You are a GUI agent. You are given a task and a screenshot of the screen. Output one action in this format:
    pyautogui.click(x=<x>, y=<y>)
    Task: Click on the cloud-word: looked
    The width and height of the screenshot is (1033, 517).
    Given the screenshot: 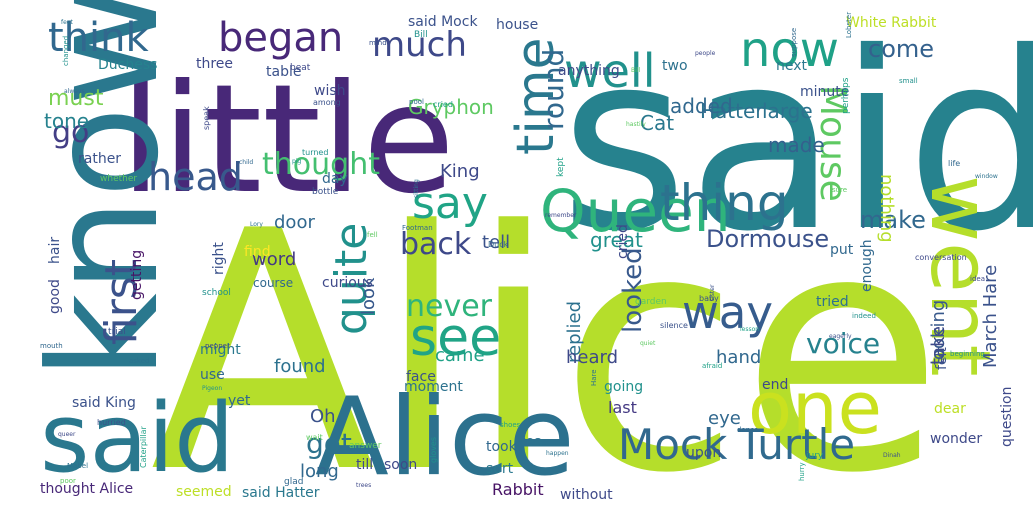 What is the action you would take?
    pyautogui.click(x=633, y=290)
    